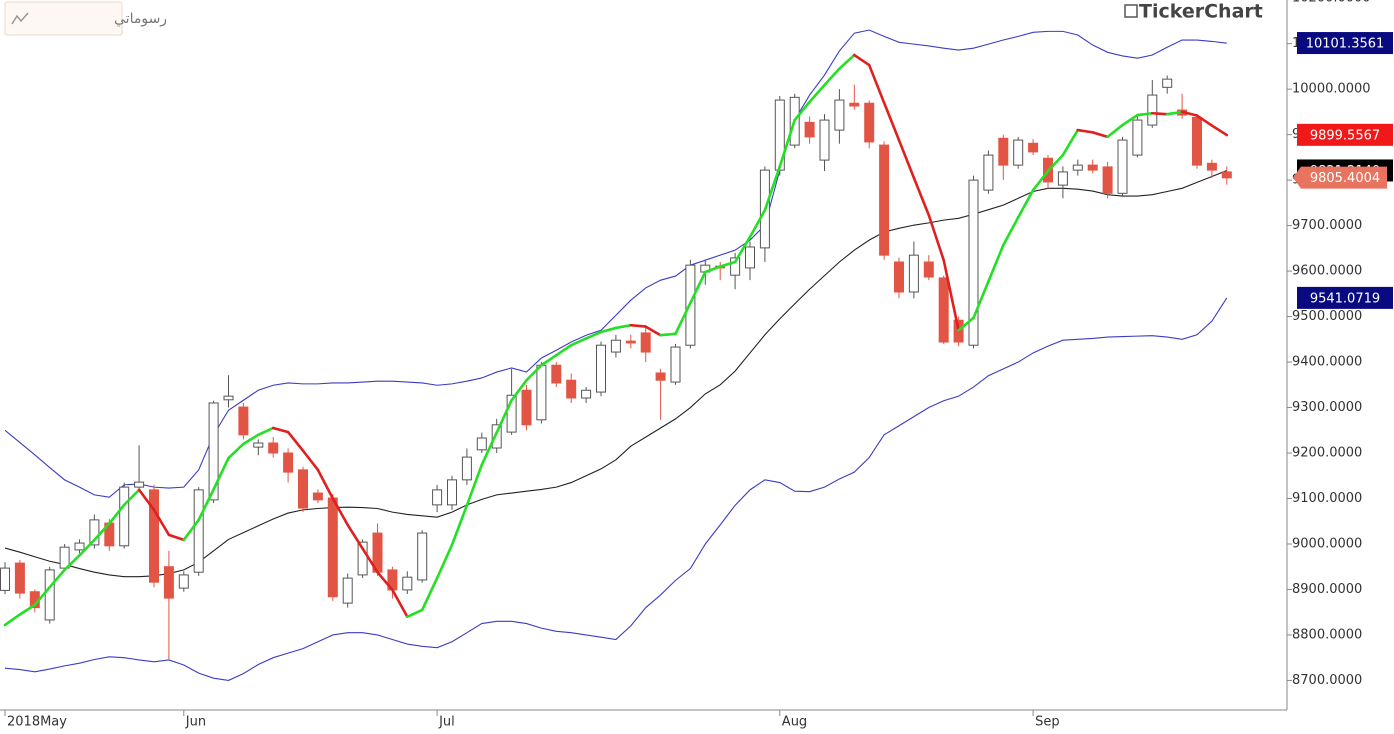  What do you see at coordinates (1131, 11) in the screenshot?
I see `watermark-icon` at bounding box center [1131, 11].